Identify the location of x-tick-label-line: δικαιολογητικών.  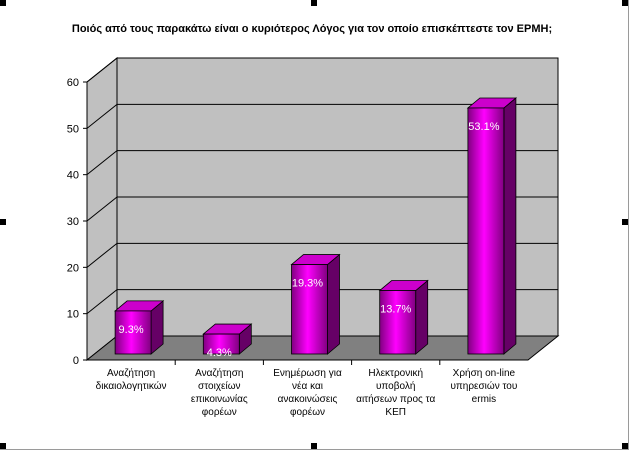
(131, 386).